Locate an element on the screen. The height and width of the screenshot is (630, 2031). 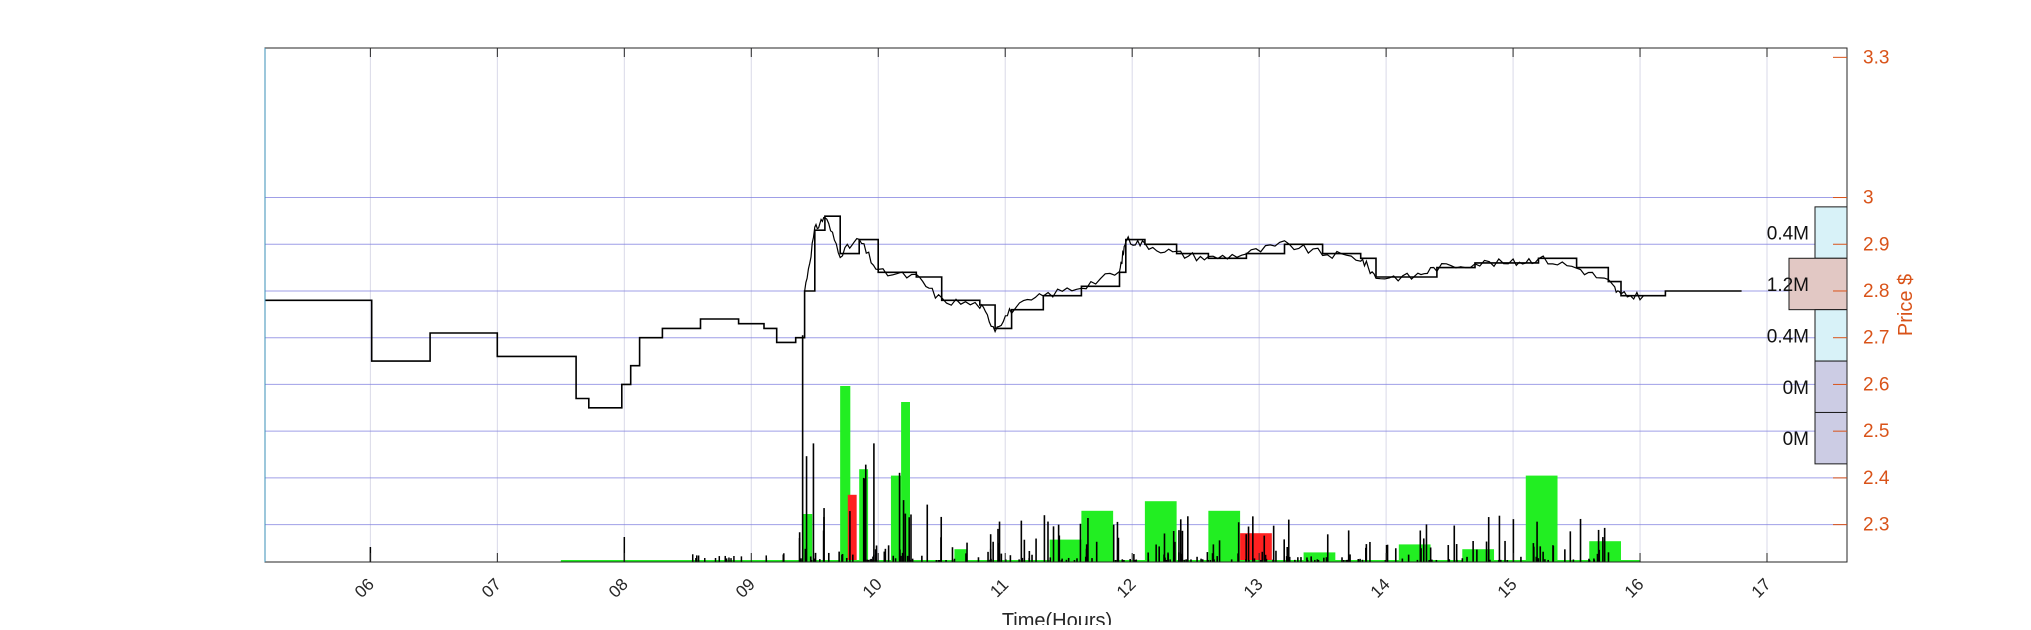
y-tick-label: 2.6 is located at coordinates (1876, 384).